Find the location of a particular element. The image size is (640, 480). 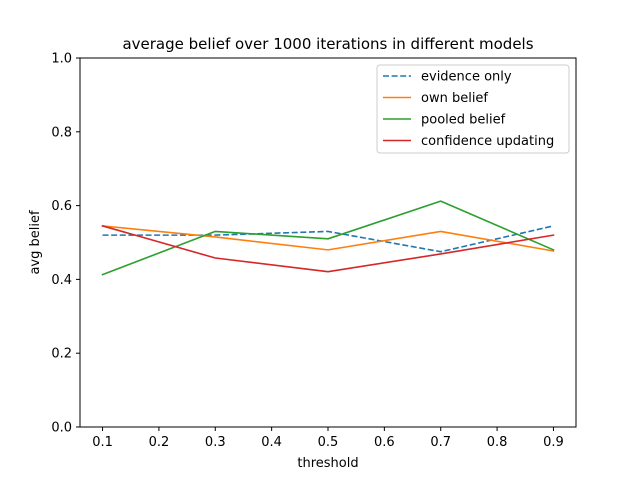

x-tick-label: 0.1 is located at coordinates (102, 442).